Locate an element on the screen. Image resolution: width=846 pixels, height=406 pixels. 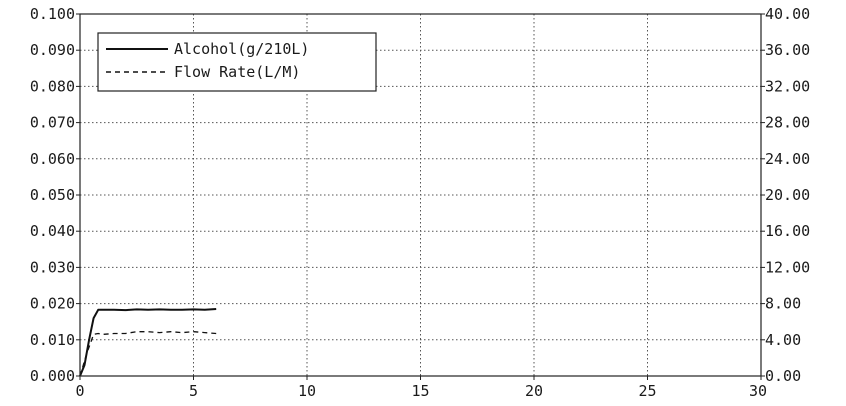
series-lines is located at coordinates (148, 342).